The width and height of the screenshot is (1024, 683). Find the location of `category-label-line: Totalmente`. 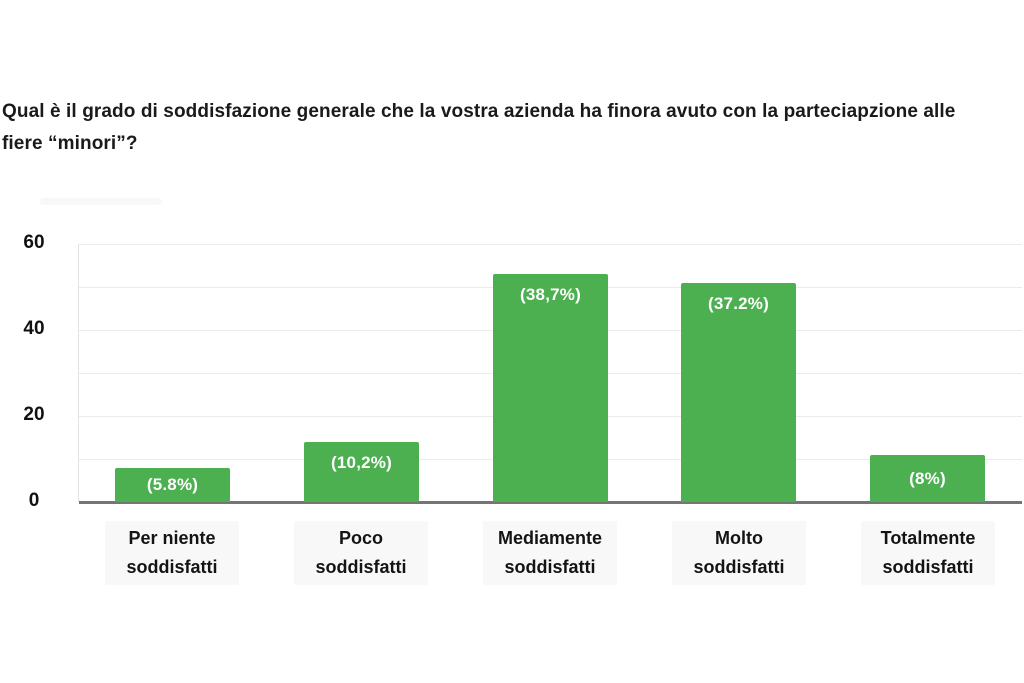

category-label-line: Totalmente is located at coordinates (928, 538).